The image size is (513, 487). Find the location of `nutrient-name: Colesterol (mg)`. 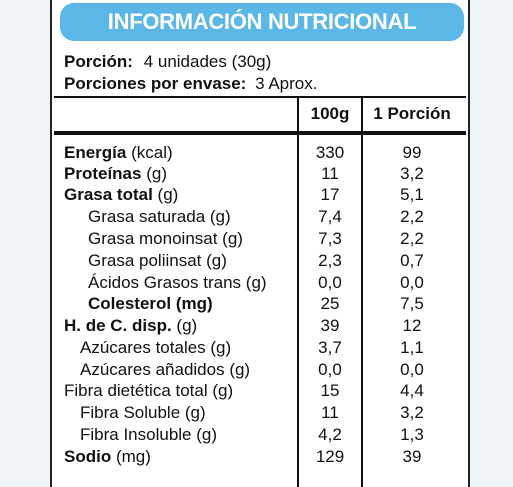

nutrient-name: Colesterol (mg) is located at coordinates (150, 303).